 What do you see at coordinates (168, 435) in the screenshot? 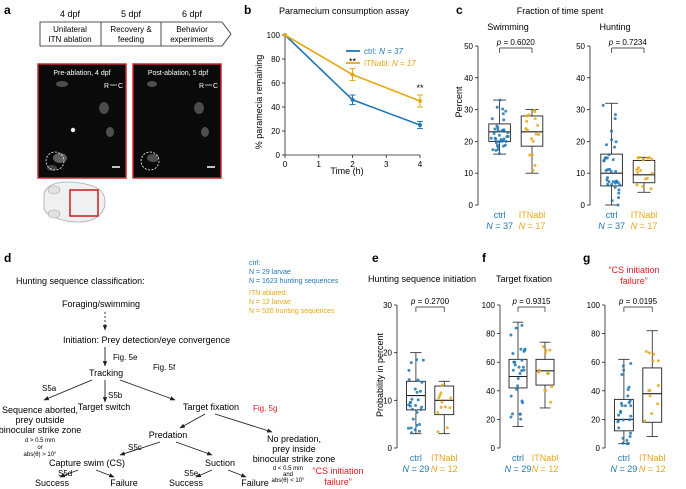
I see `node-predation: Predation` at bounding box center [168, 435].